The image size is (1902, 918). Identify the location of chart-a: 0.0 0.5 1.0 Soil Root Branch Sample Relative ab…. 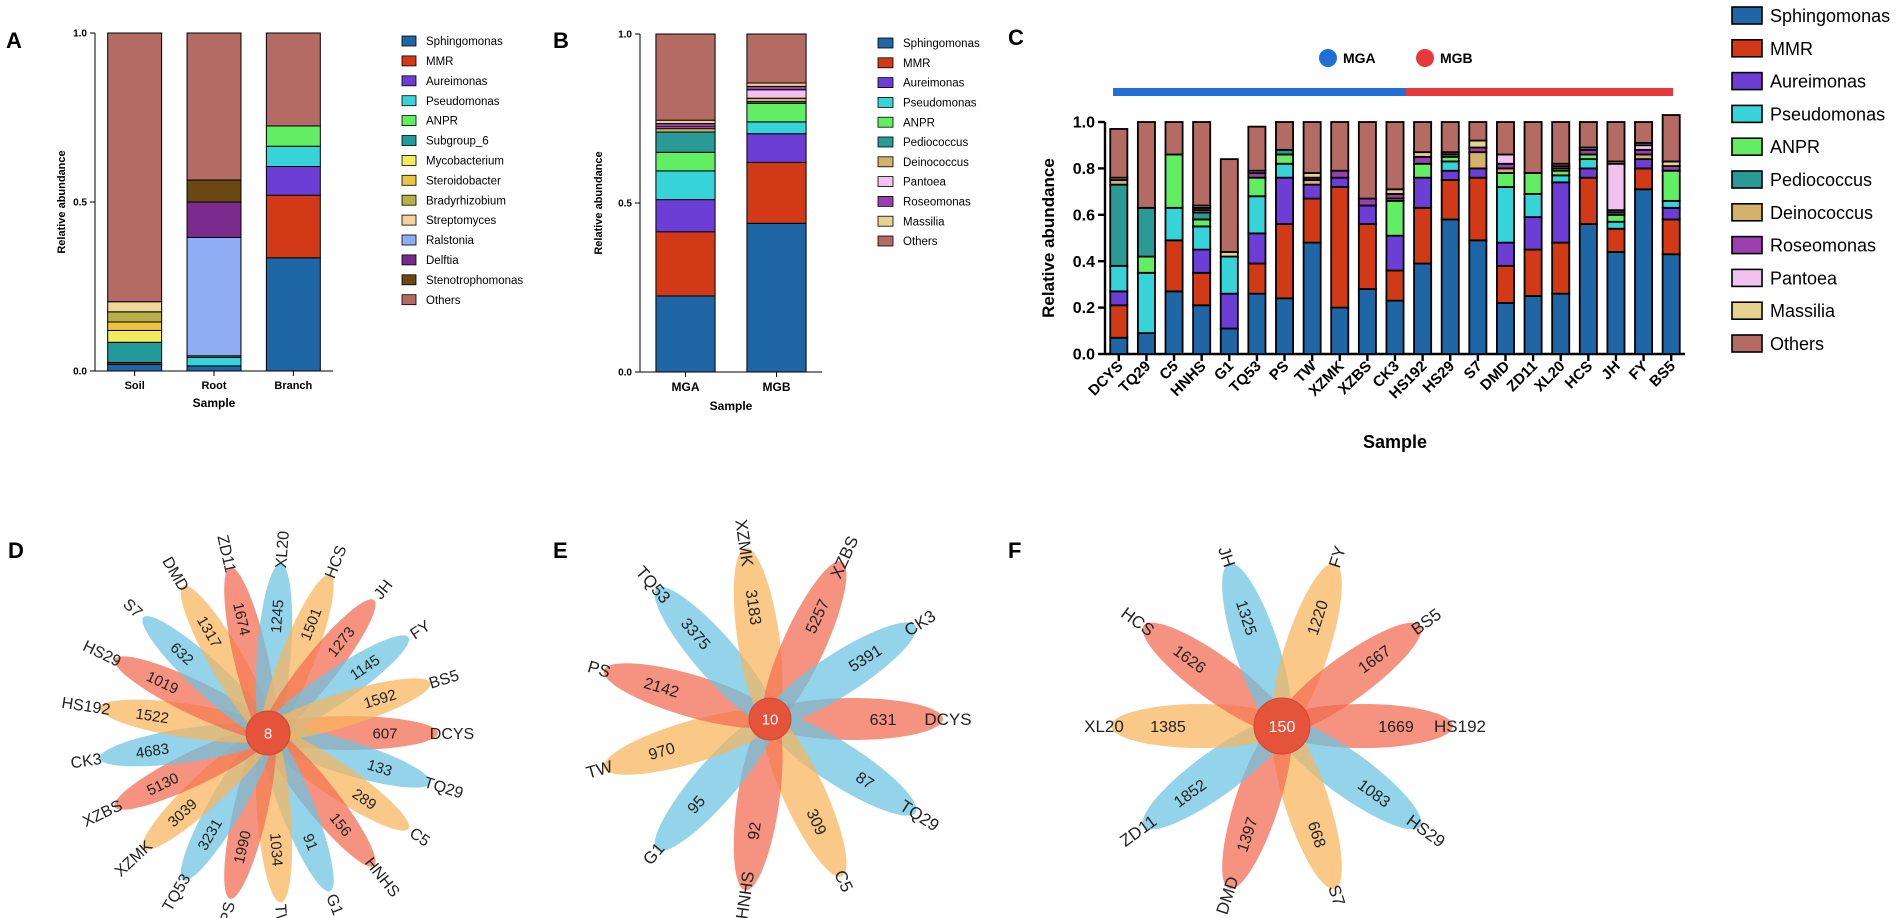
(289, 220).